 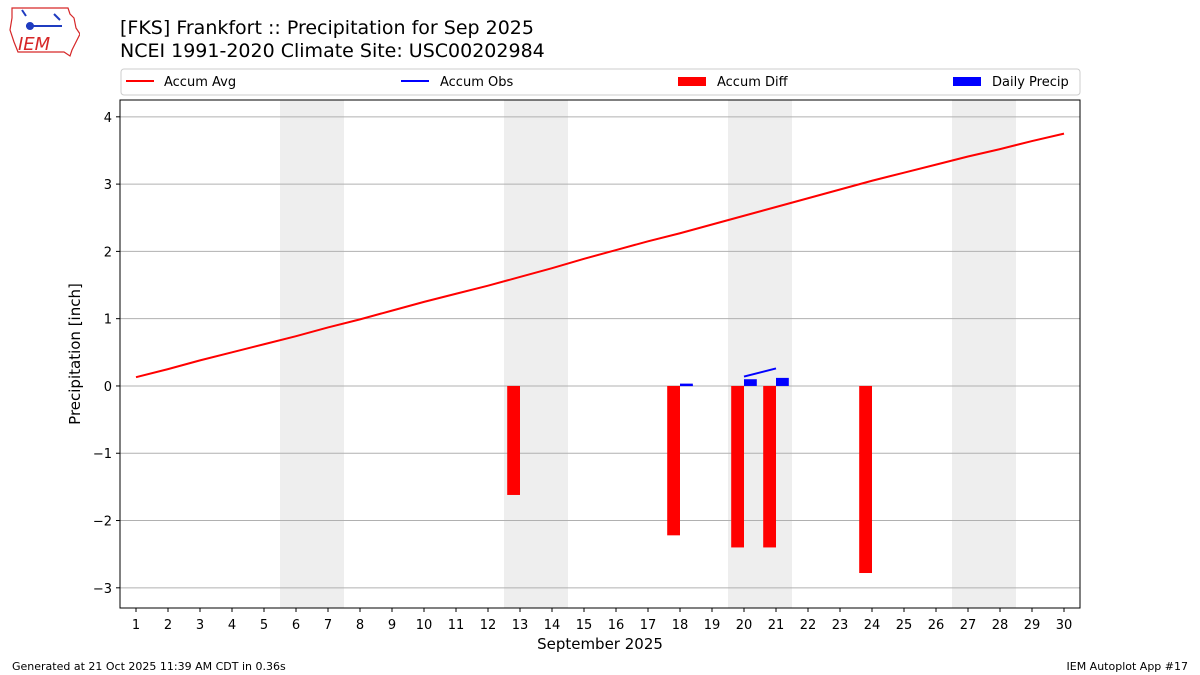 I want to click on bar-series, so click(x=689, y=475).